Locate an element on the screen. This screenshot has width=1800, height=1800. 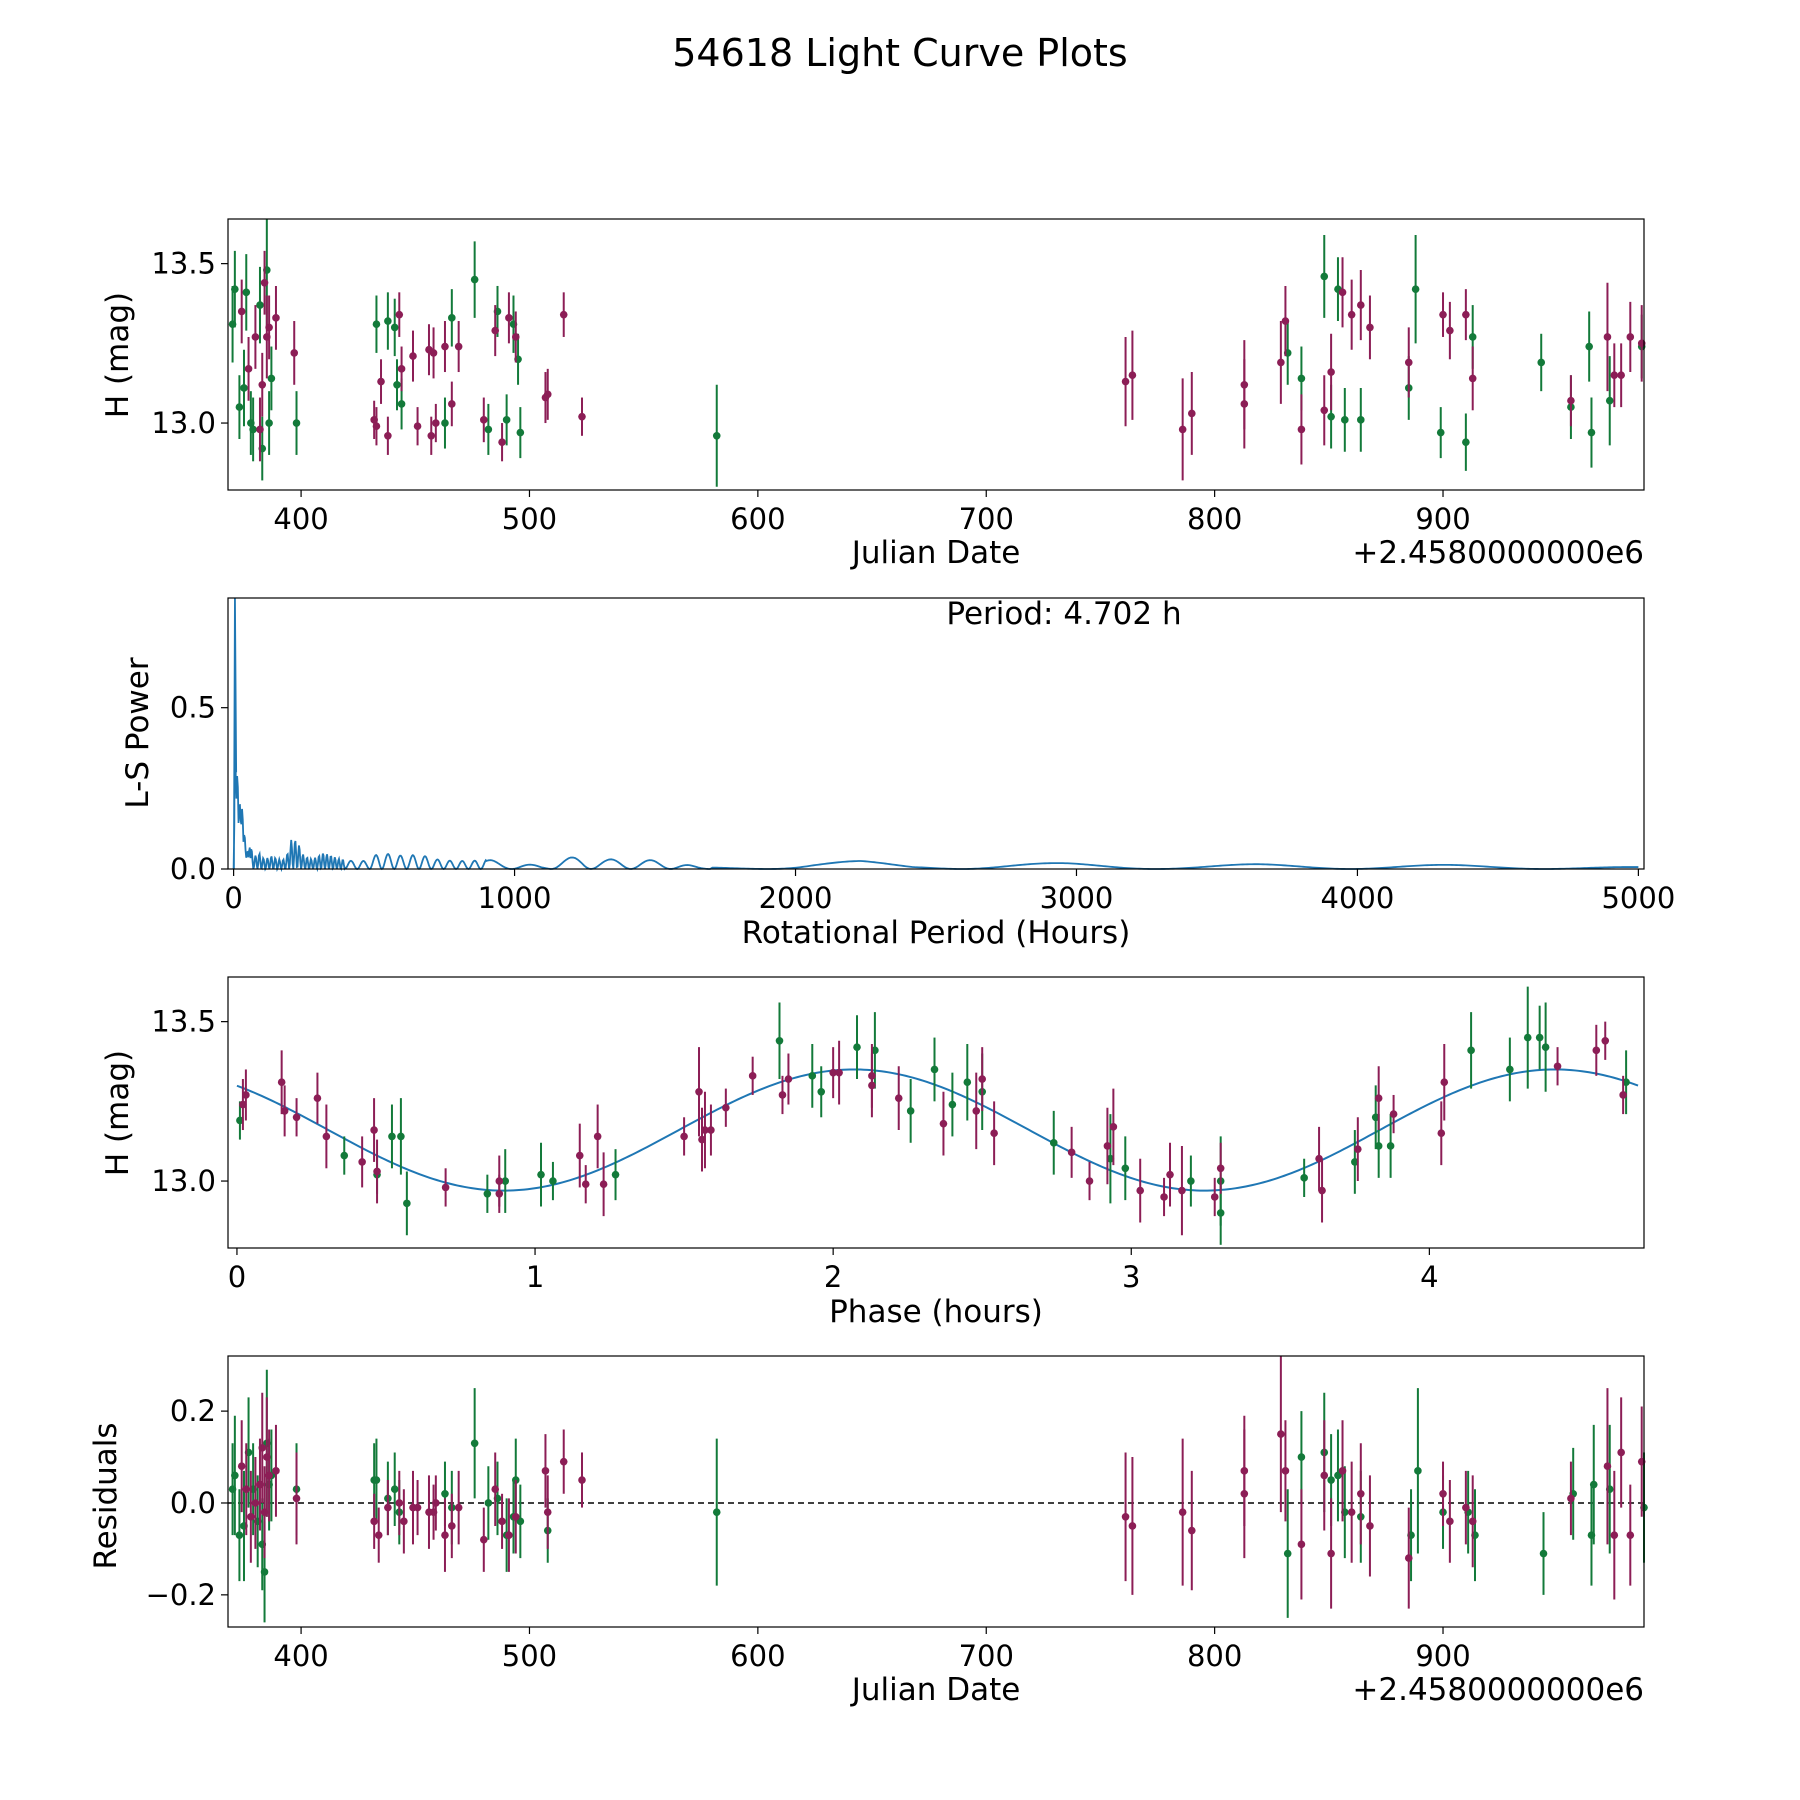
x-tick-label: 4 is located at coordinates (1429, 1277).